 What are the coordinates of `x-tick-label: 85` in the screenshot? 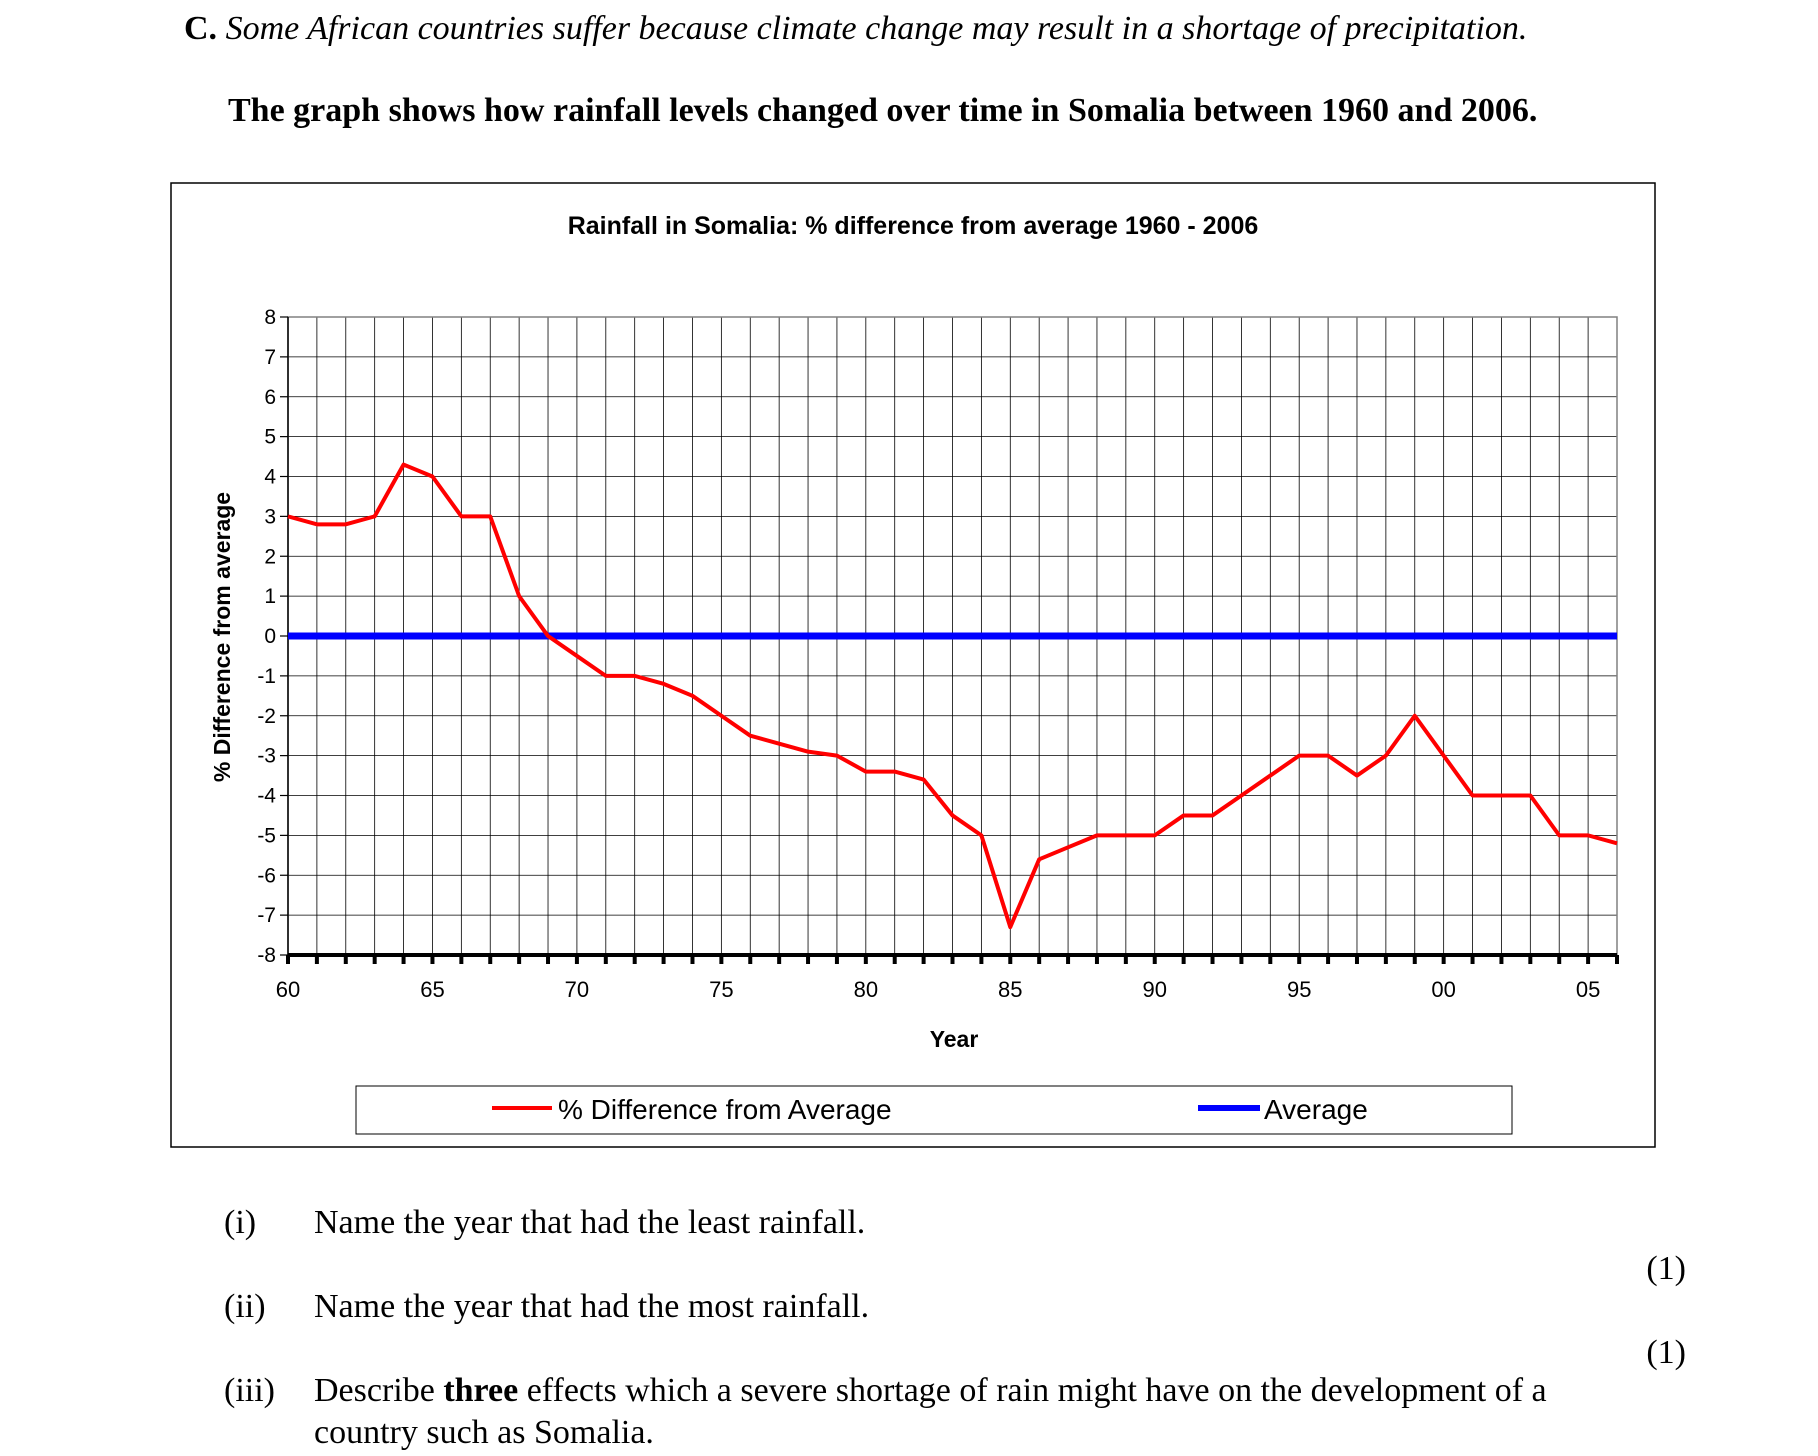 It's located at (1010, 989).